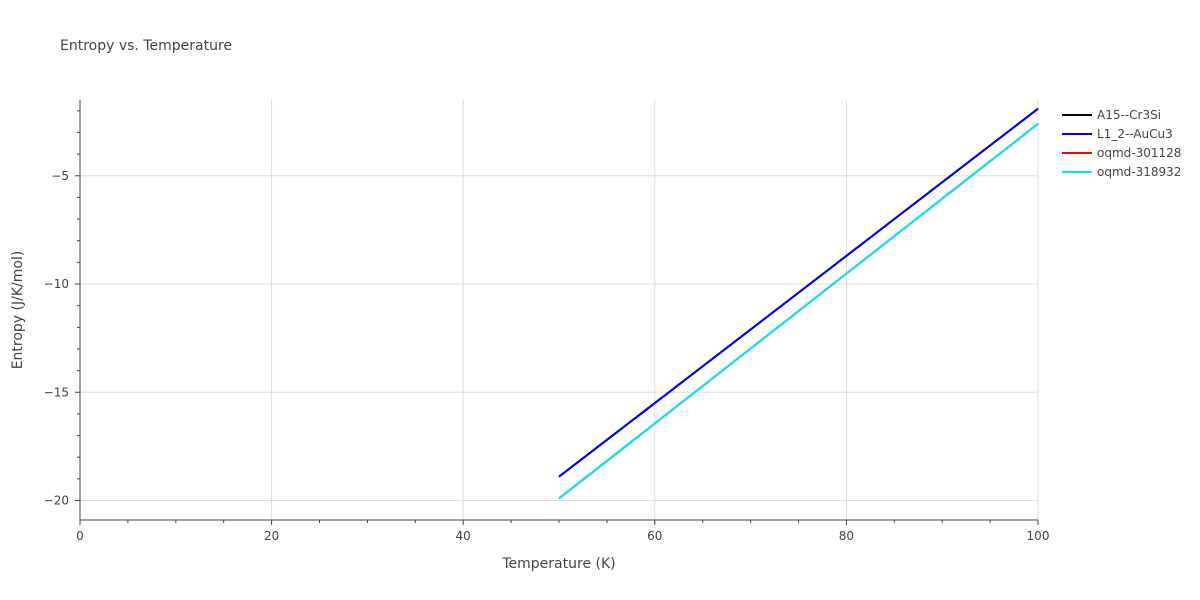 The image size is (1200, 600). I want to click on y-tick-label: −5, so click(60, 176).